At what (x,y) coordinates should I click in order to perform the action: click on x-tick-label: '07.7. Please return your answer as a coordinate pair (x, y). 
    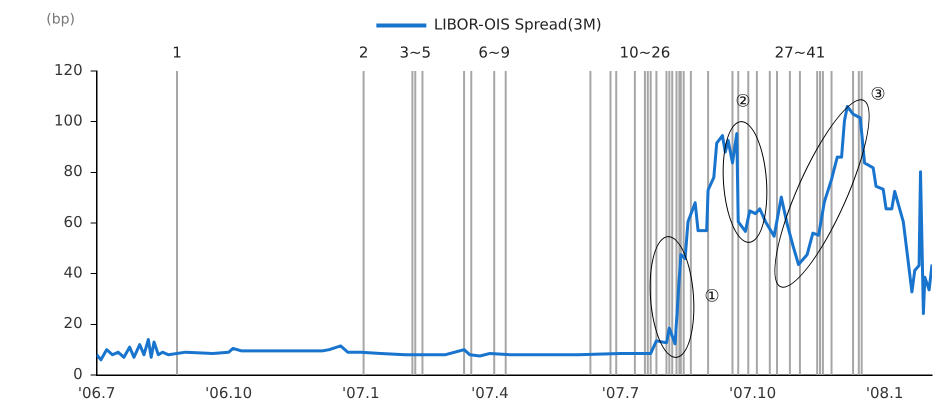
    Looking at the image, I should click on (621, 393).